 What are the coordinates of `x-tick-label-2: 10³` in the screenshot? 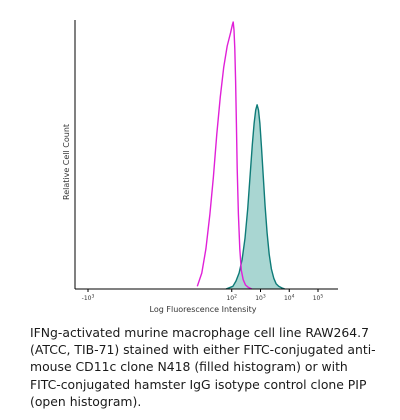 It's located at (260, 298).